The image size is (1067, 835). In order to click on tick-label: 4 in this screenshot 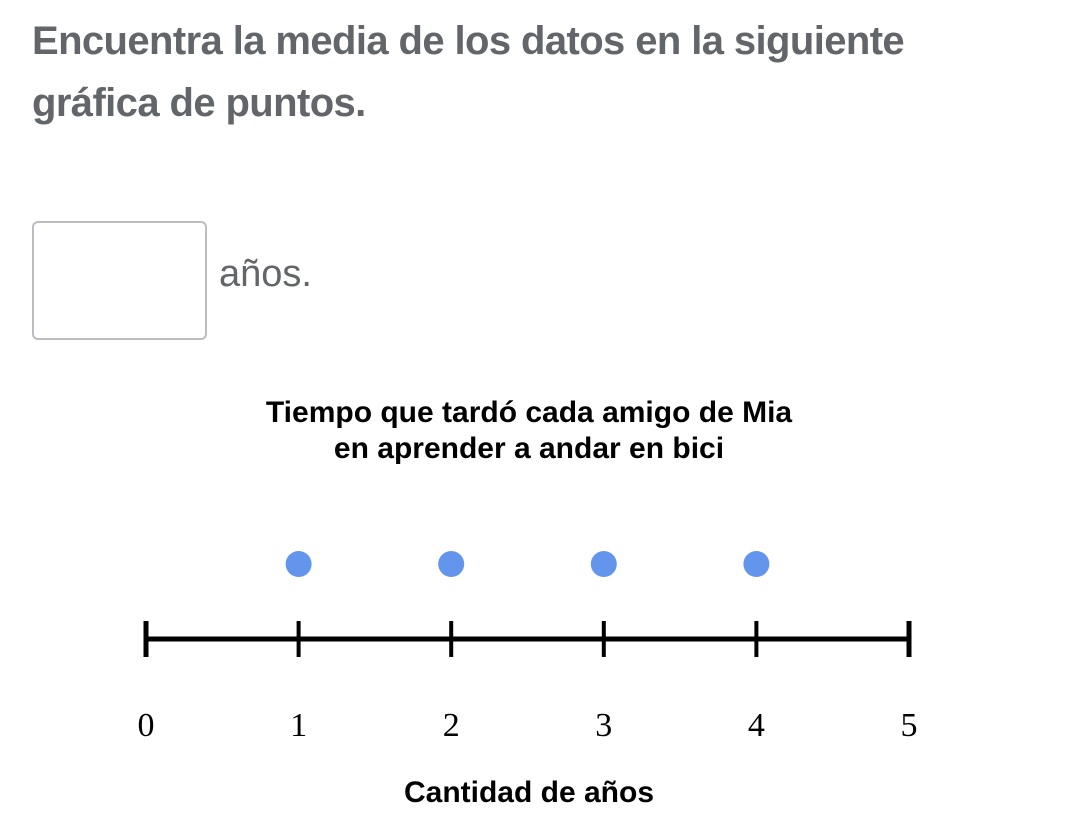, I will do `click(756, 725)`.